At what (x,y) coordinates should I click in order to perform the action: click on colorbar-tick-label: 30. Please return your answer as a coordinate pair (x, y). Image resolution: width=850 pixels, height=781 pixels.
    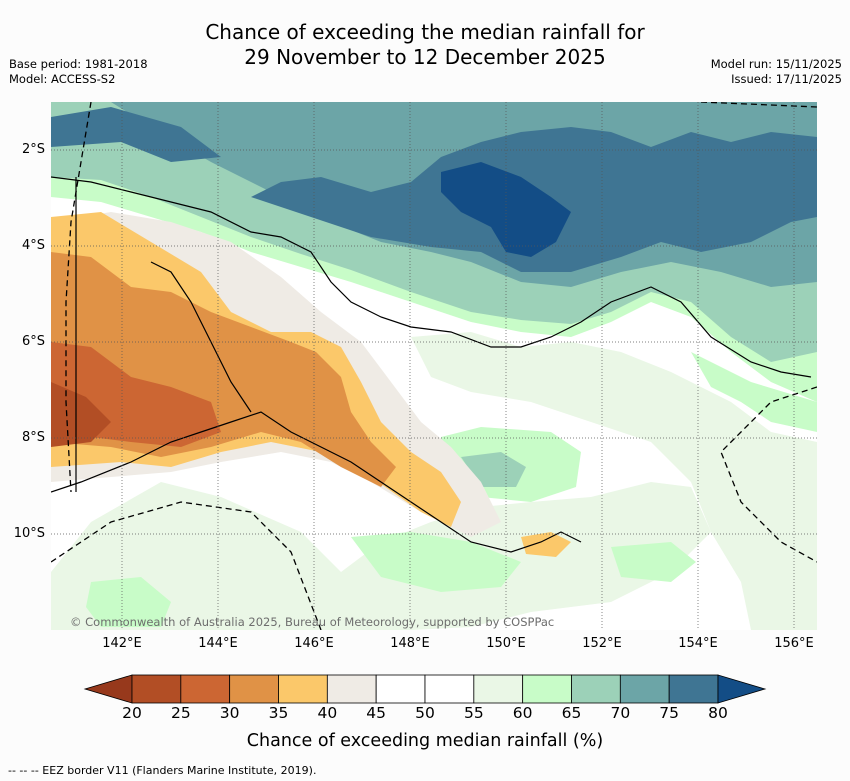
    Looking at the image, I should click on (229, 713).